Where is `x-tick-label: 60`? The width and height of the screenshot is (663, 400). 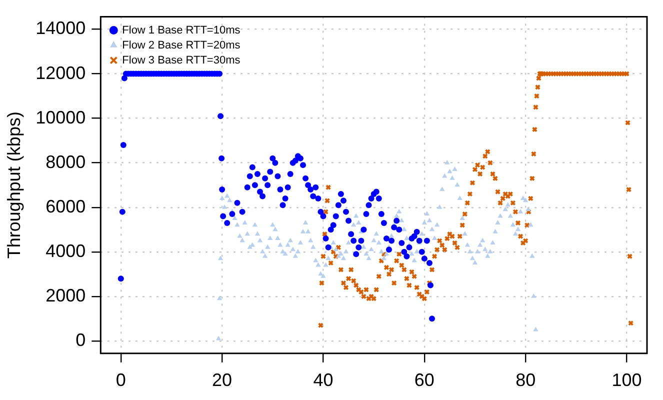
x-tick-label: 60 is located at coordinates (424, 380).